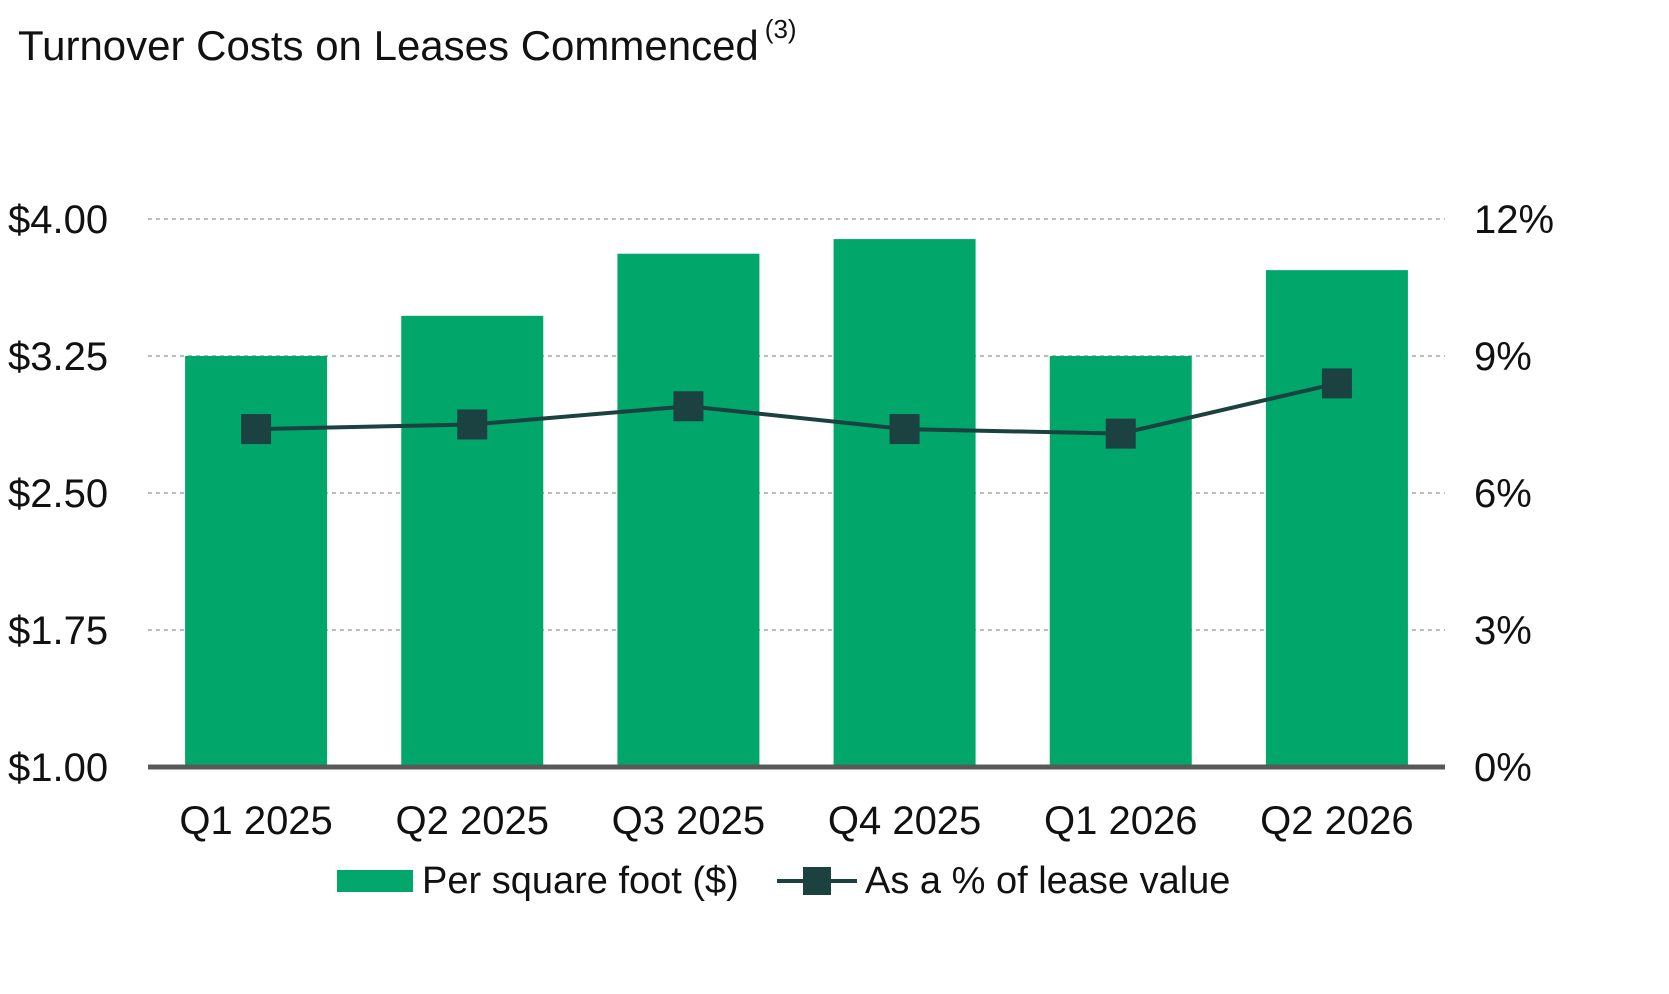 Image resolution: width=1669 pixels, height=994 pixels. I want to click on left-axis-ticks: $1.00 $1.75 $2.50 $3.25 $4.00, so click(58, 494).